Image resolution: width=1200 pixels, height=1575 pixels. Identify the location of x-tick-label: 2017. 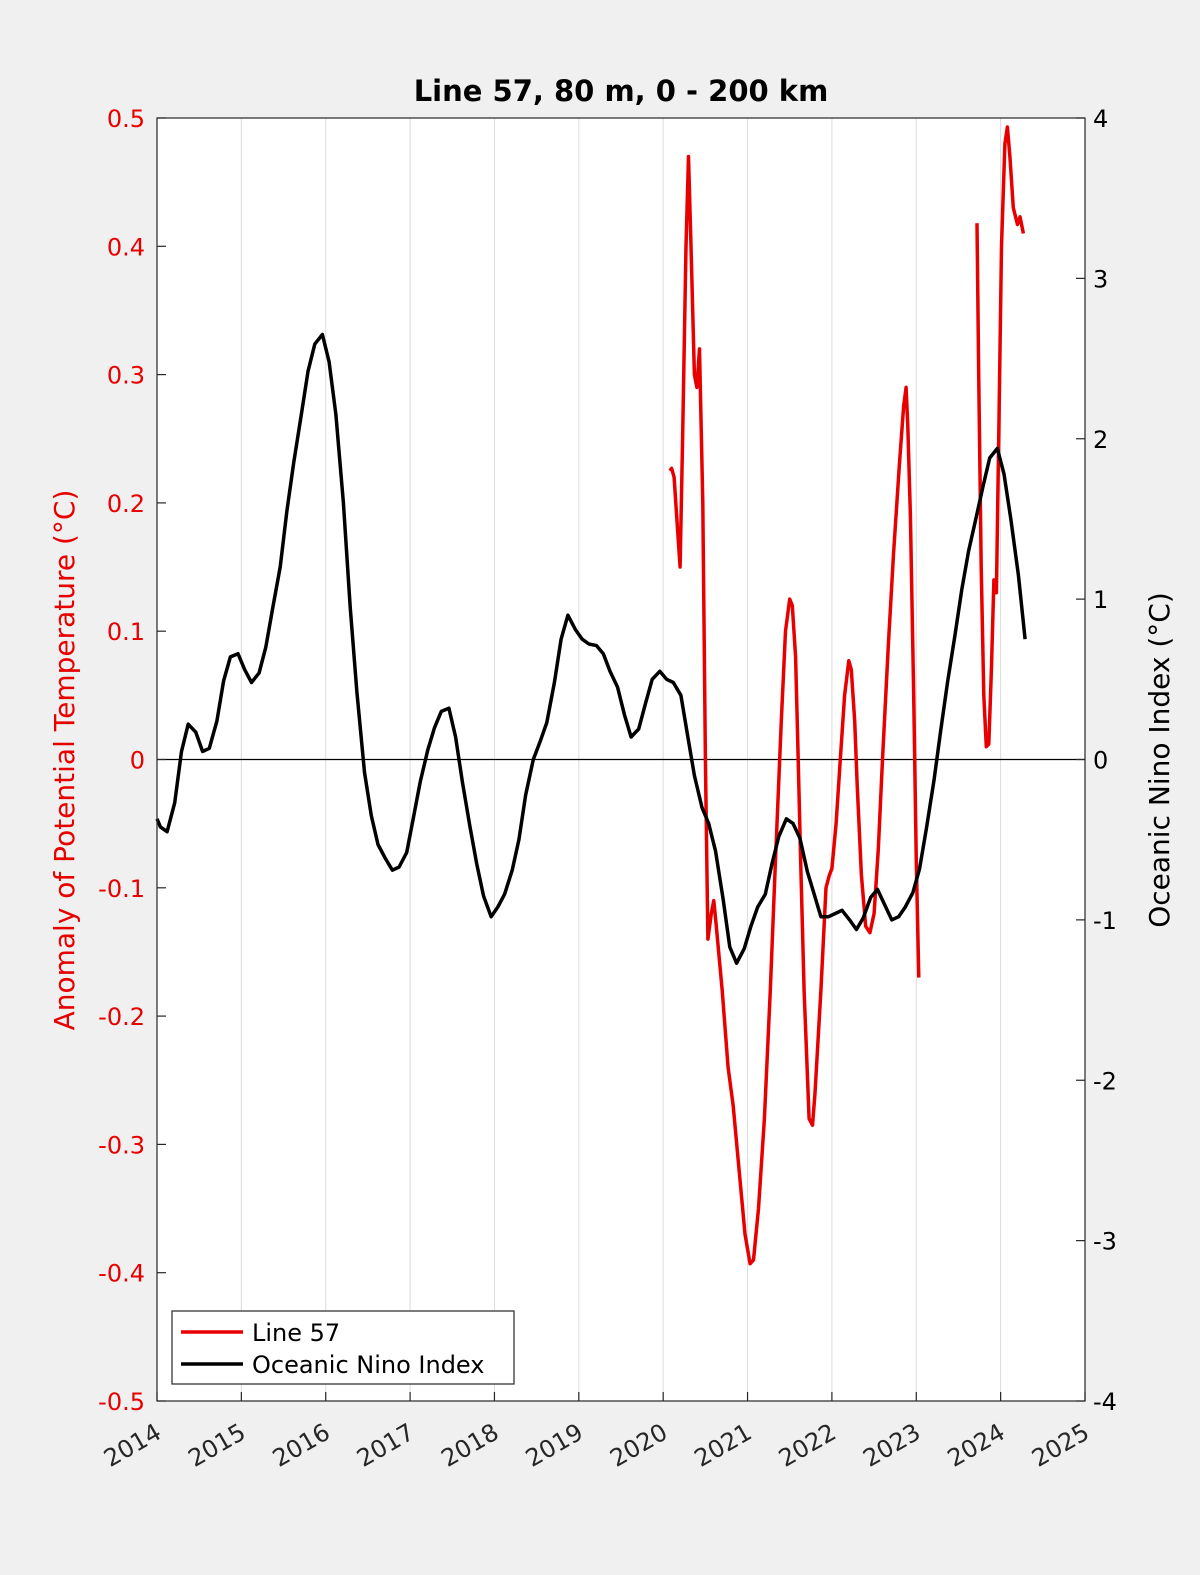
(385, 1445).